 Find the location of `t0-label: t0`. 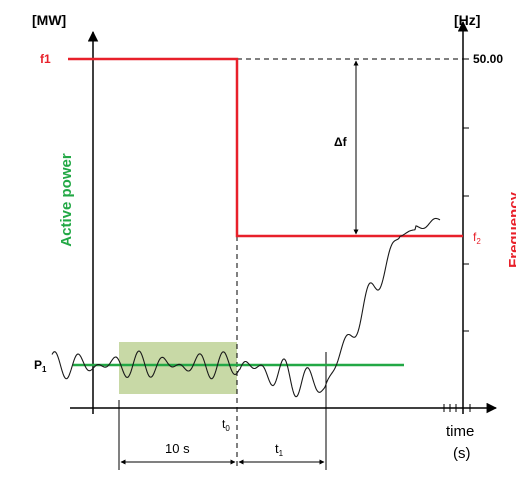

t0-label: t0 is located at coordinates (226, 425).